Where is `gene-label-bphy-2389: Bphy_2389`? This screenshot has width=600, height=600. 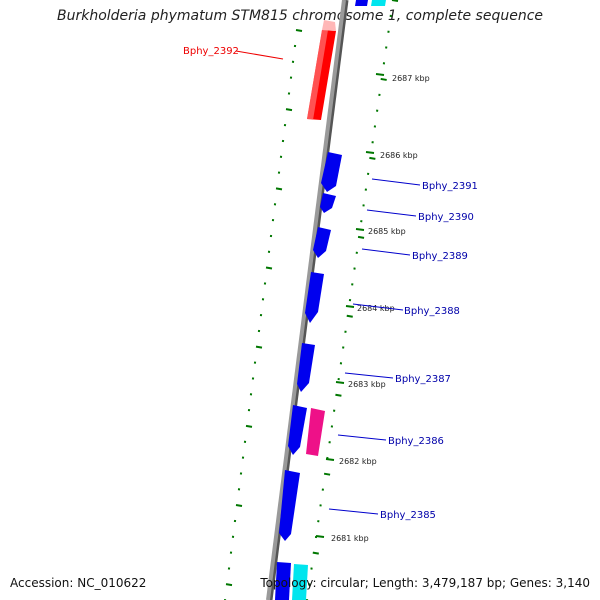
gene-label-bphy-2389: Bphy_2389 is located at coordinates (440, 256).